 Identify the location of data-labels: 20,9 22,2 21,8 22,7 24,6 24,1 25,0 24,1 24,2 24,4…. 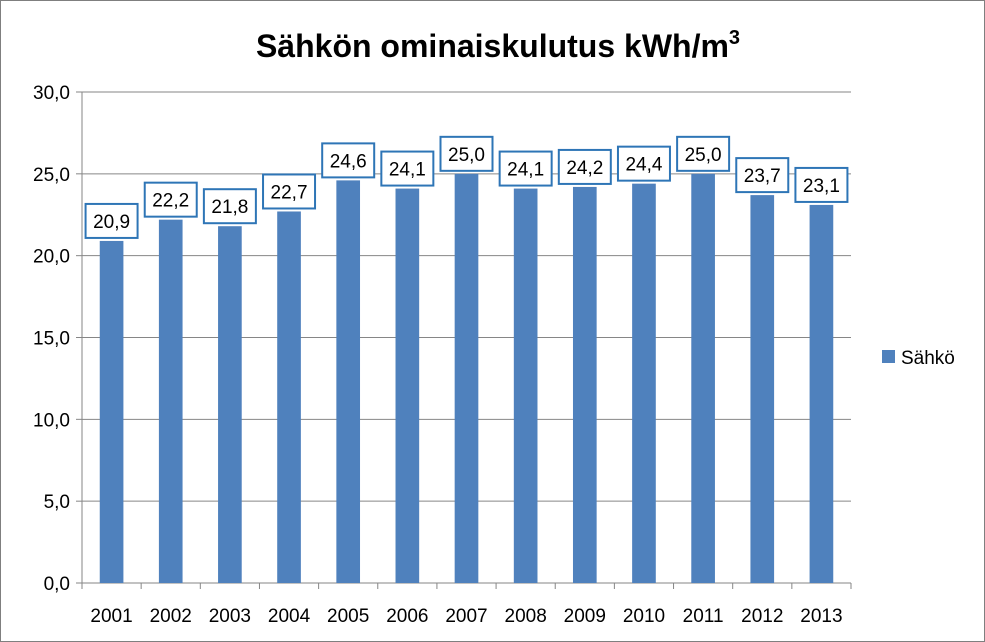
(466, 187).